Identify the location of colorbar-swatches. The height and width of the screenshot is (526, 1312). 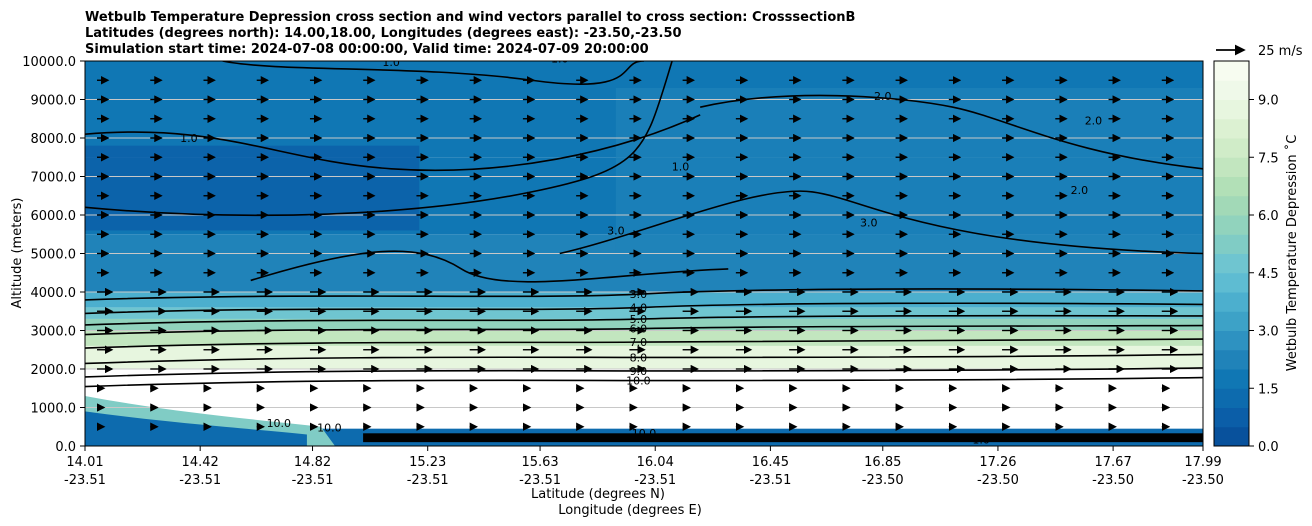
(1231, 254).